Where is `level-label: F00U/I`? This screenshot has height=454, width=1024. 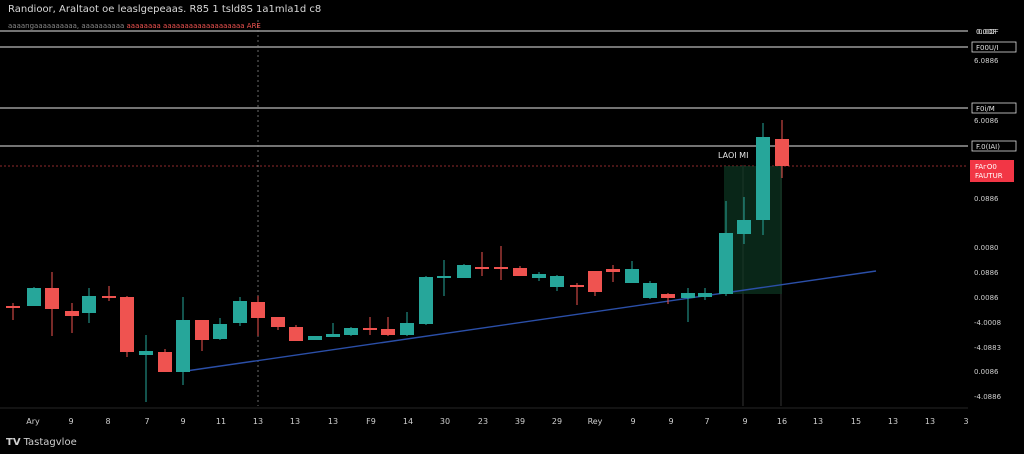 level-label: F00U/I is located at coordinates (994, 47).